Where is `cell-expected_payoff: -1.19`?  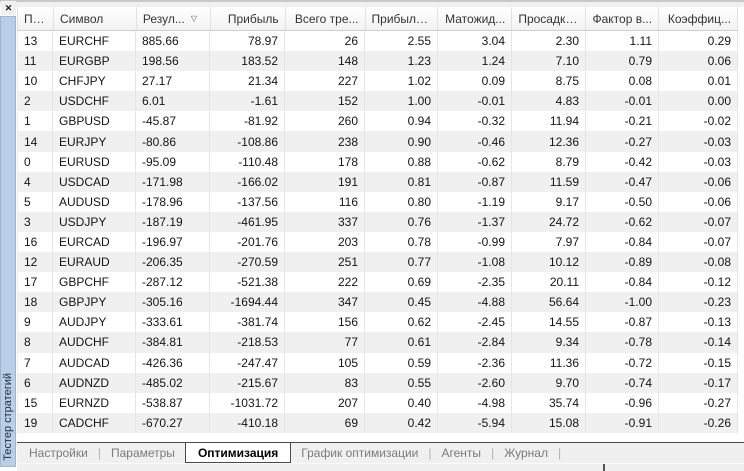
cell-expected_payoff: -1.19 is located at coordinates (475, 201).